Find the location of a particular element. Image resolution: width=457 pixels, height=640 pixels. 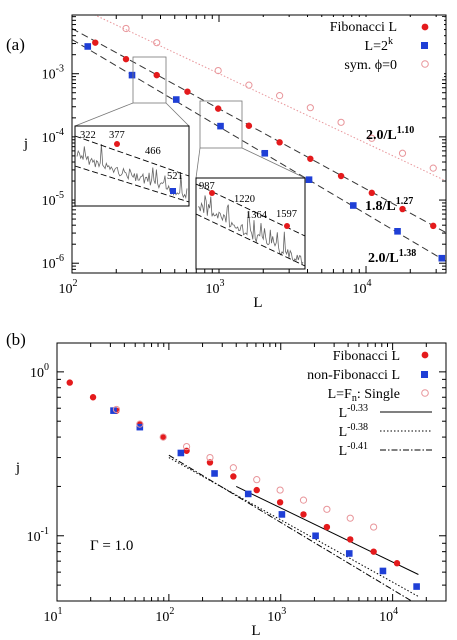

legend-marker-symmetric is located at coordinates (425, 64).